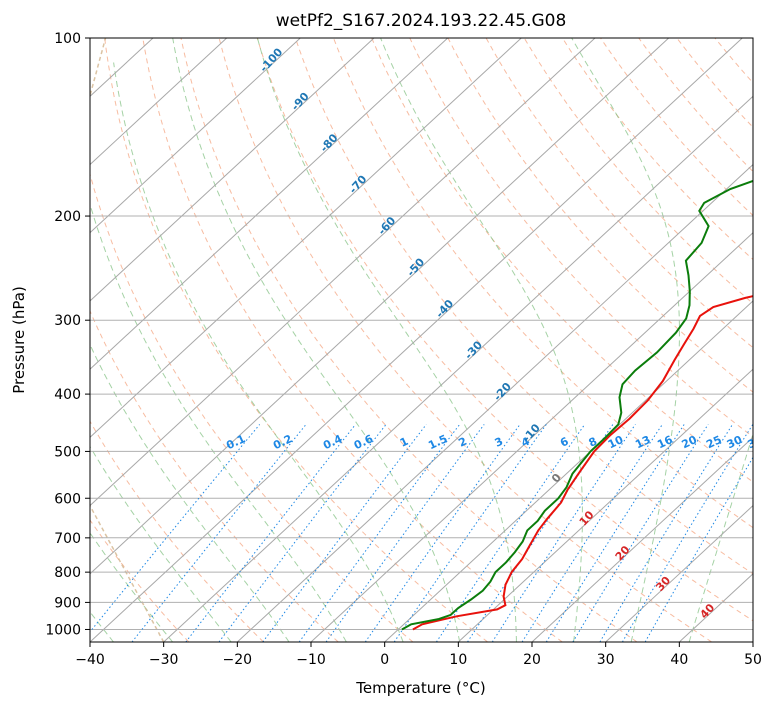 The height and width of the screenshot is (708, 775). What do you see at coordinates (532, 660) in the screenshot?
I see `x-tick-label: 20` at bounding box center [532, 660].